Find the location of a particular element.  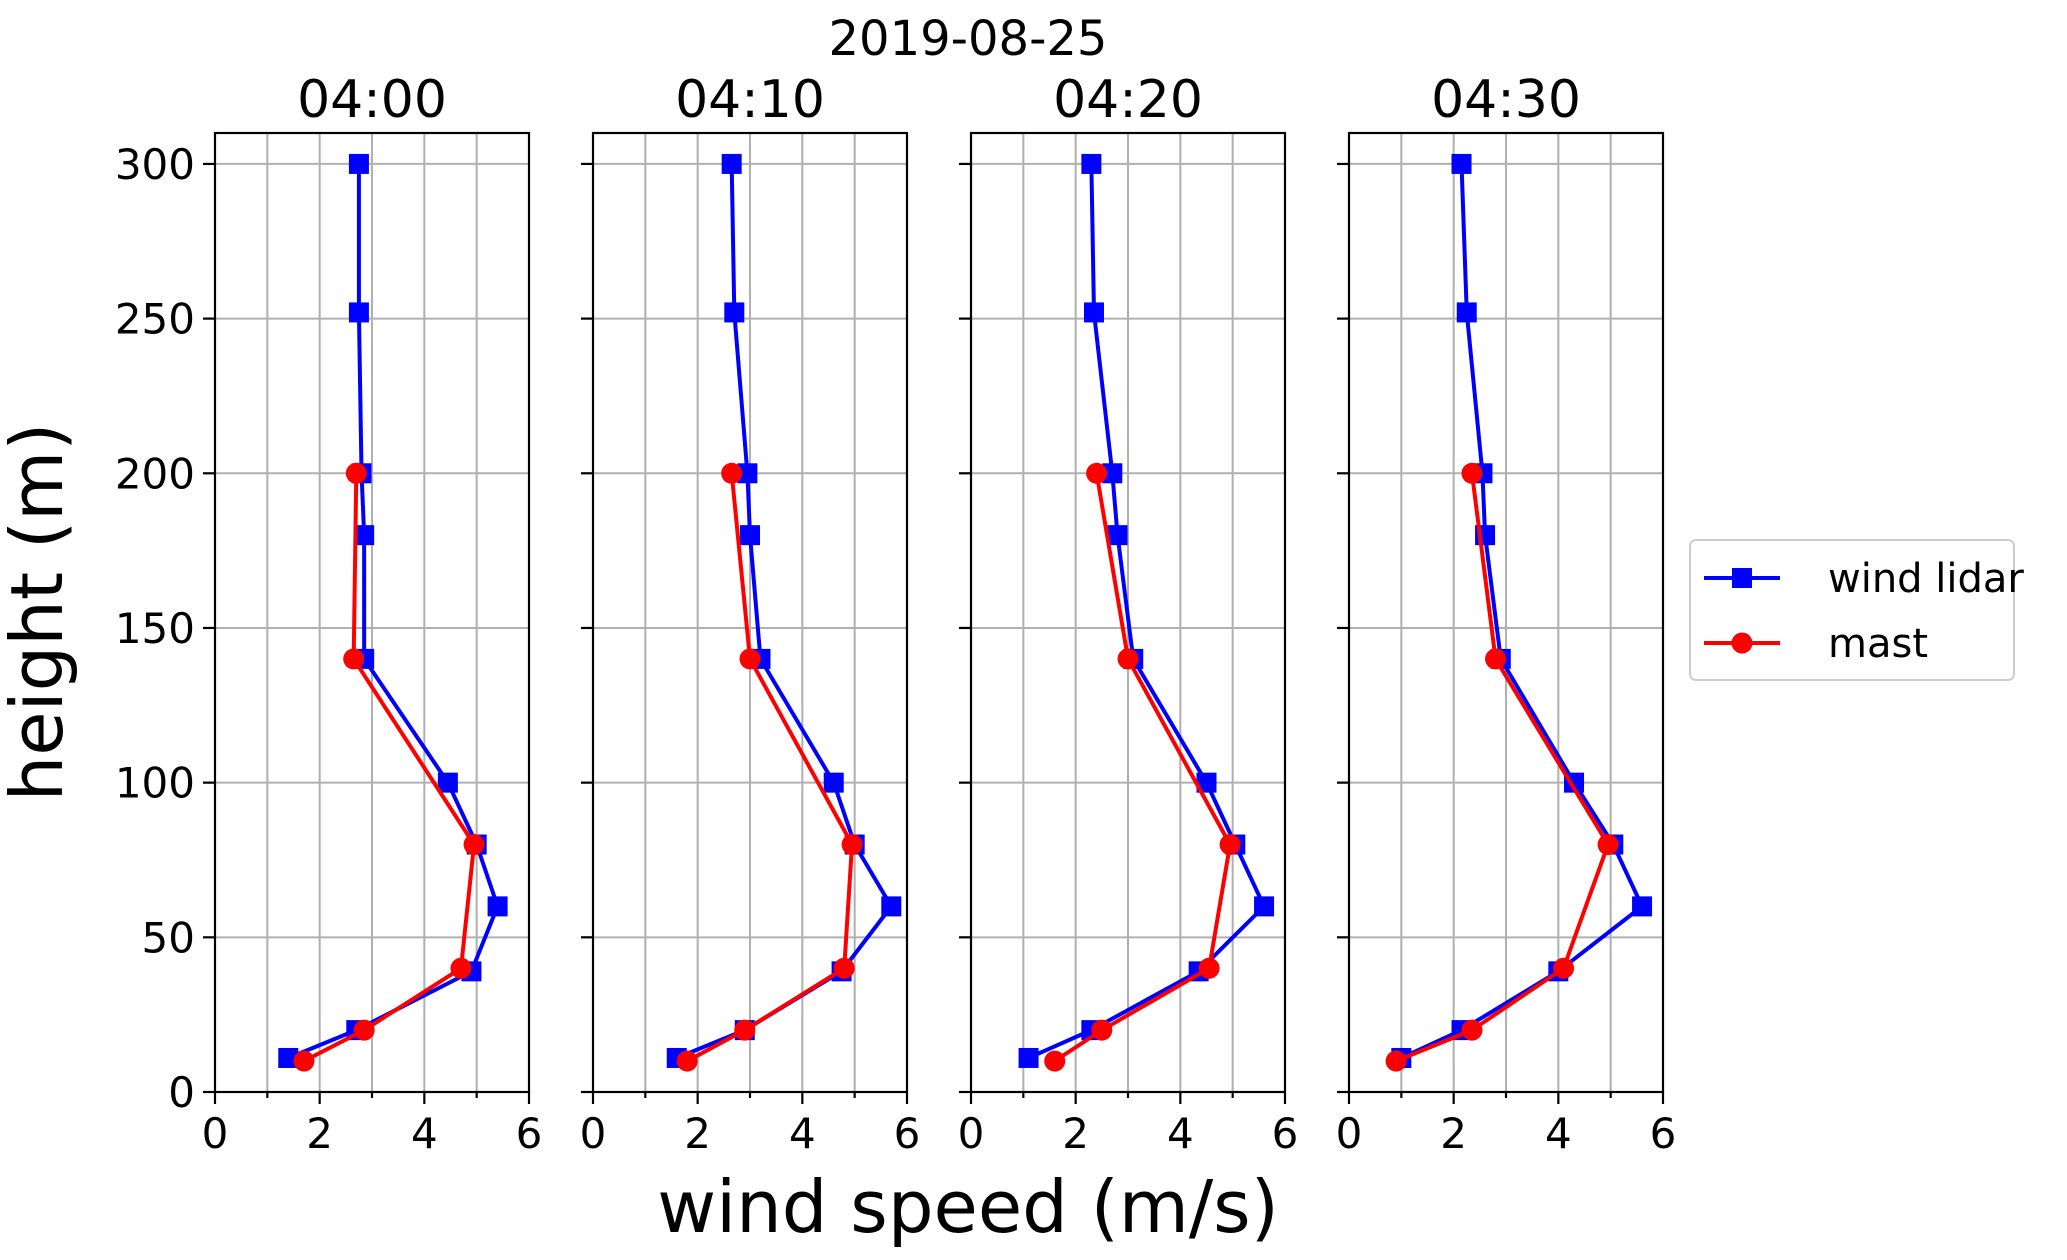

y-tick-label: 50 is located at coordinates (168, 937).